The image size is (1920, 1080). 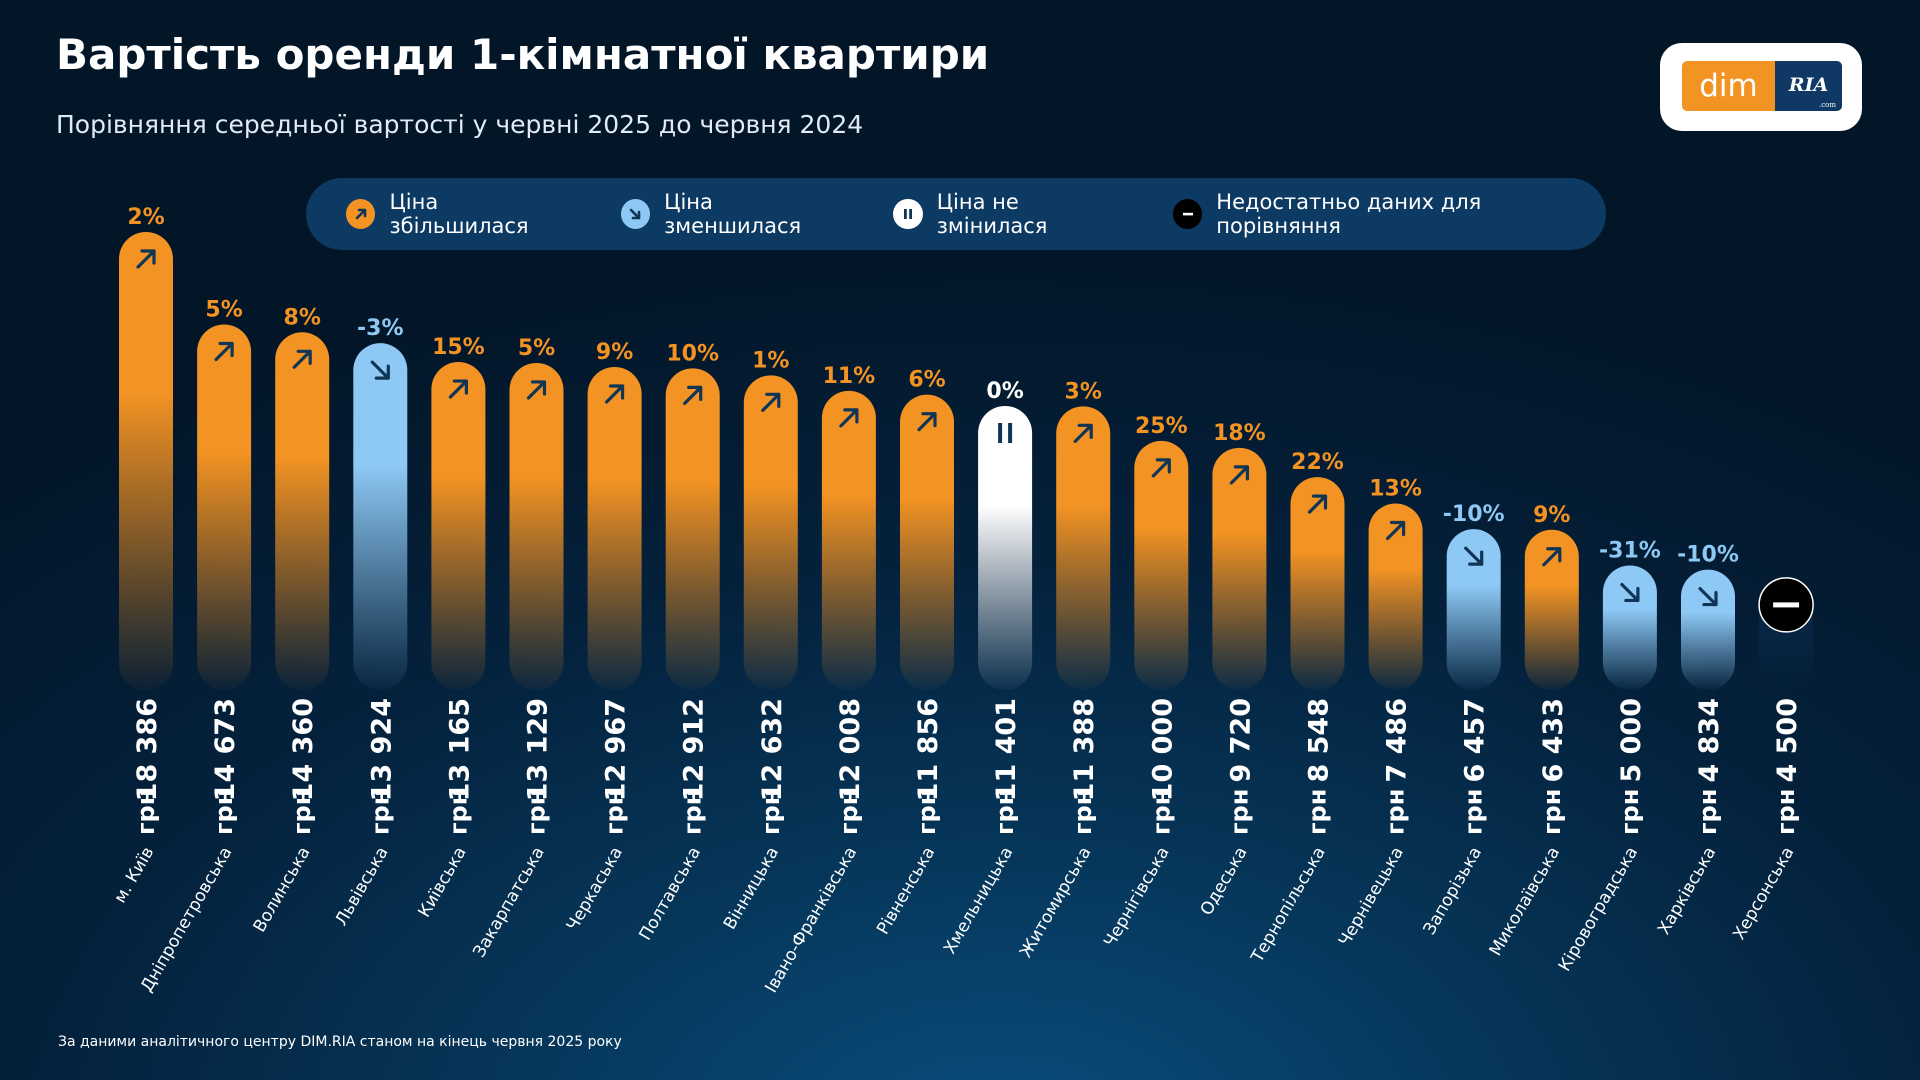 I want to click on change-label: 9%, so click(x=1551, y=515).